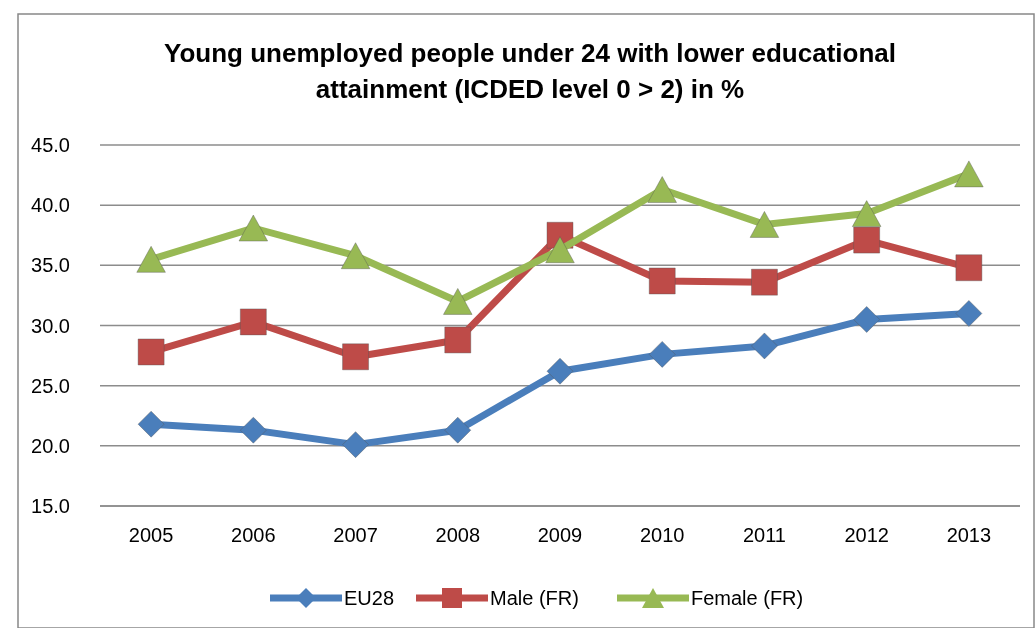  I want to click on legend-label: EU28, so click(369, 598).